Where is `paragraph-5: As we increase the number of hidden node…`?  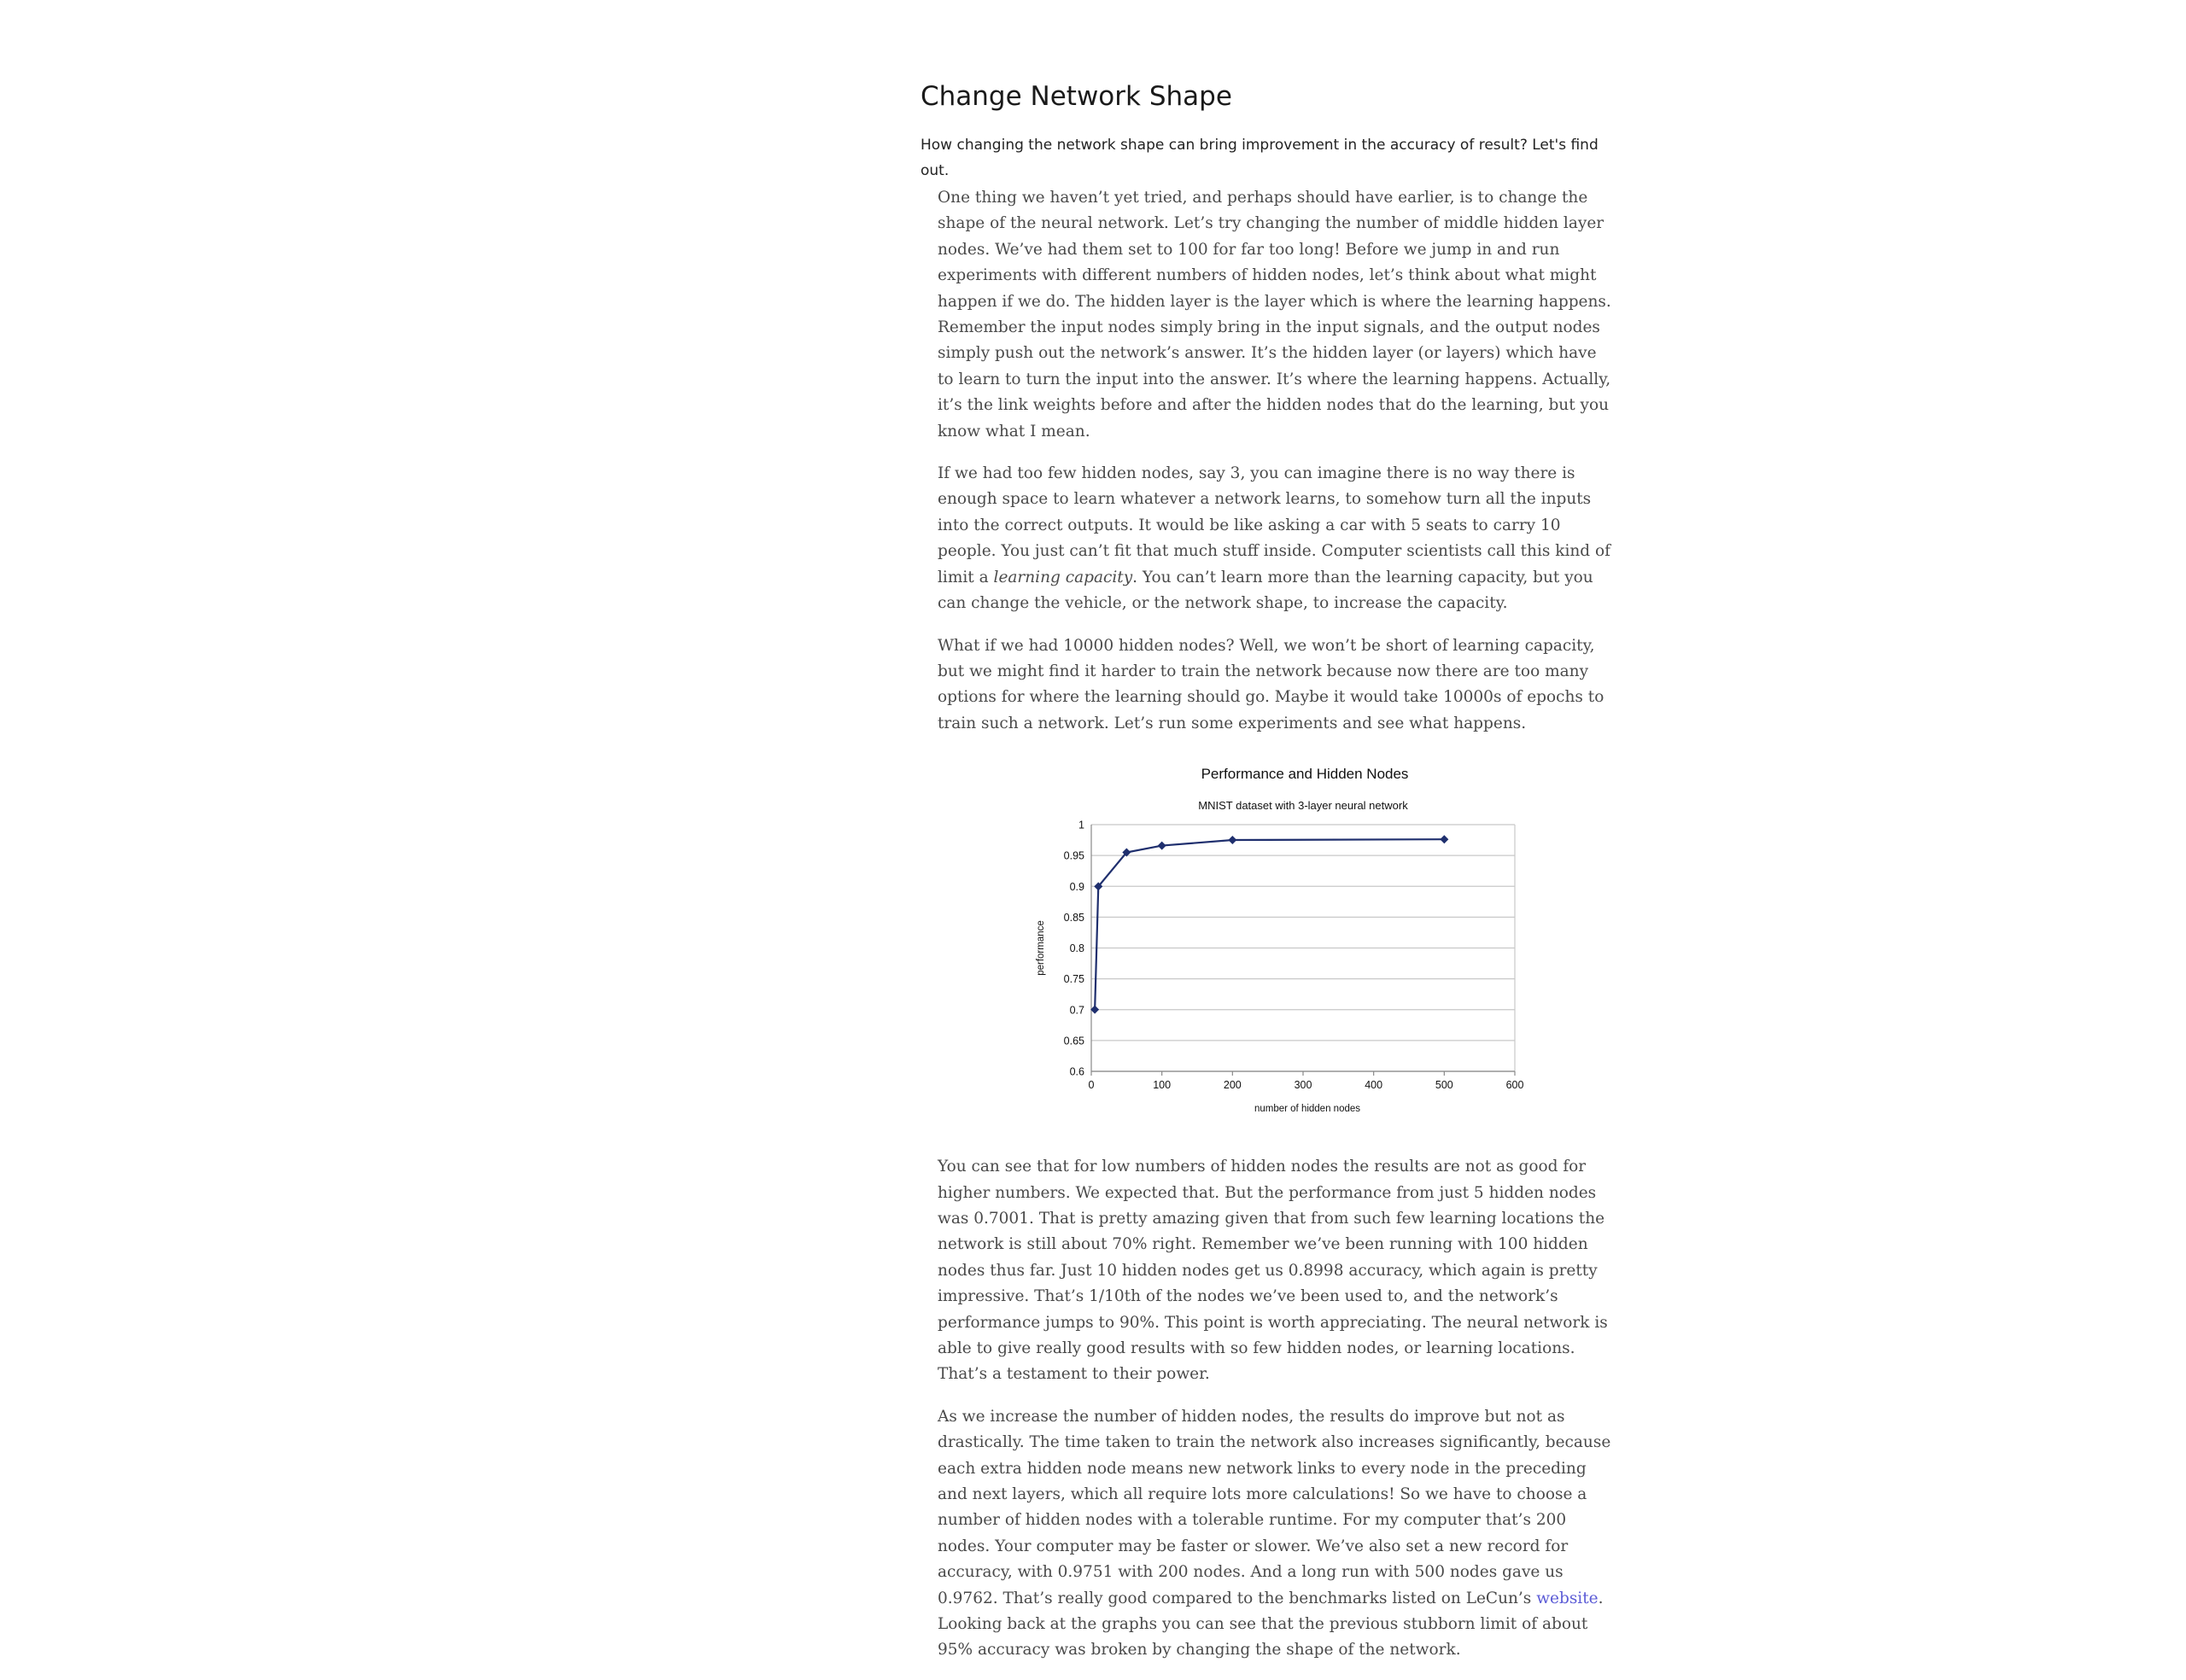 paragraph-5: As we increase the number of hidden node… is located at coordinates (1275, 1534).